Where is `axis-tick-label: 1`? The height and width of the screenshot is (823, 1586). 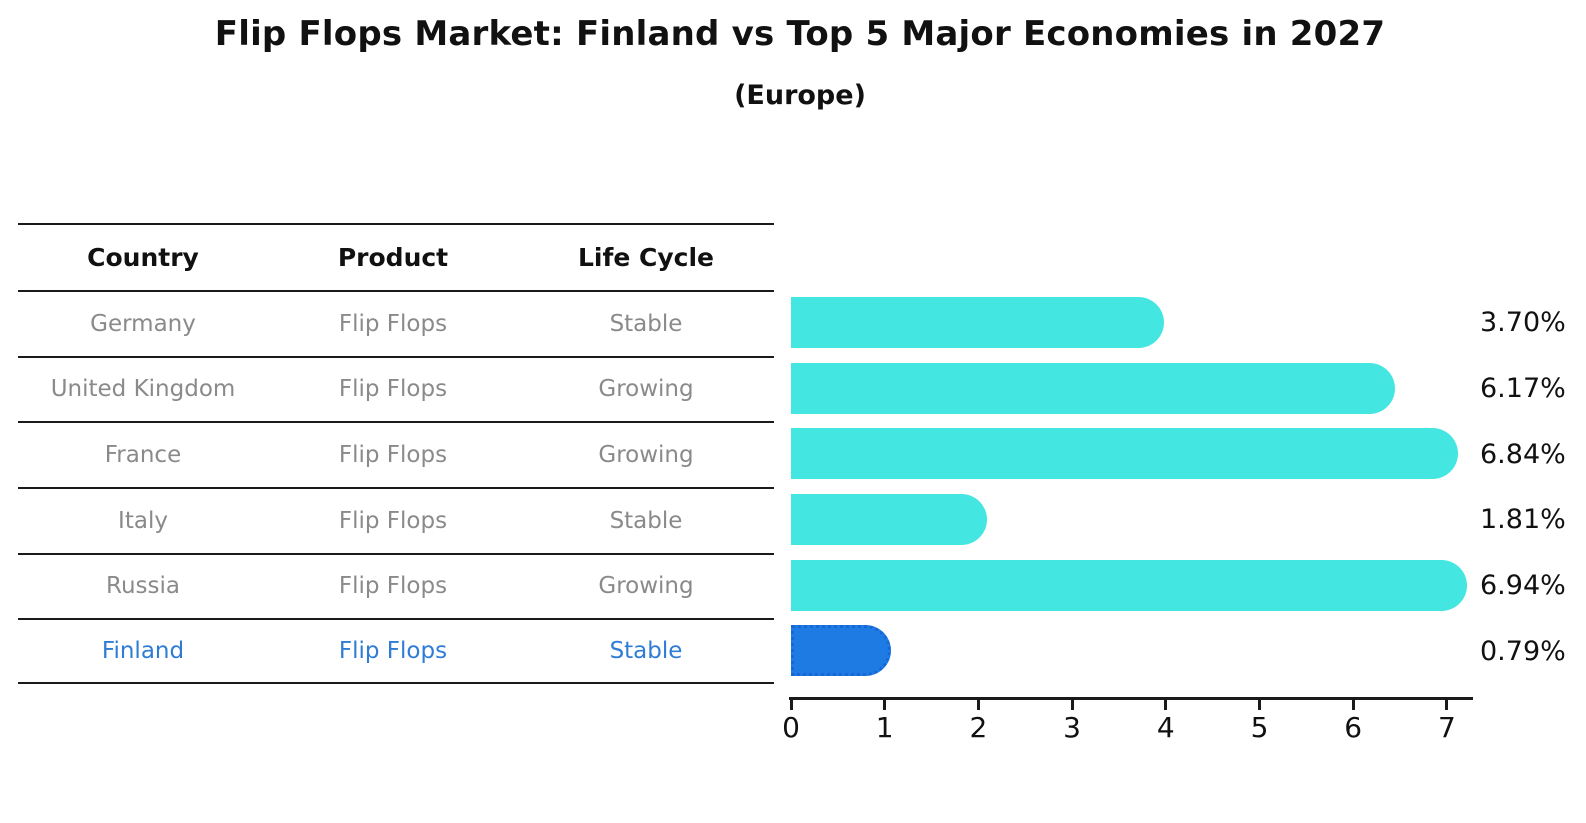 axis-tick-label: 1 is located at coordinates (884, 727).